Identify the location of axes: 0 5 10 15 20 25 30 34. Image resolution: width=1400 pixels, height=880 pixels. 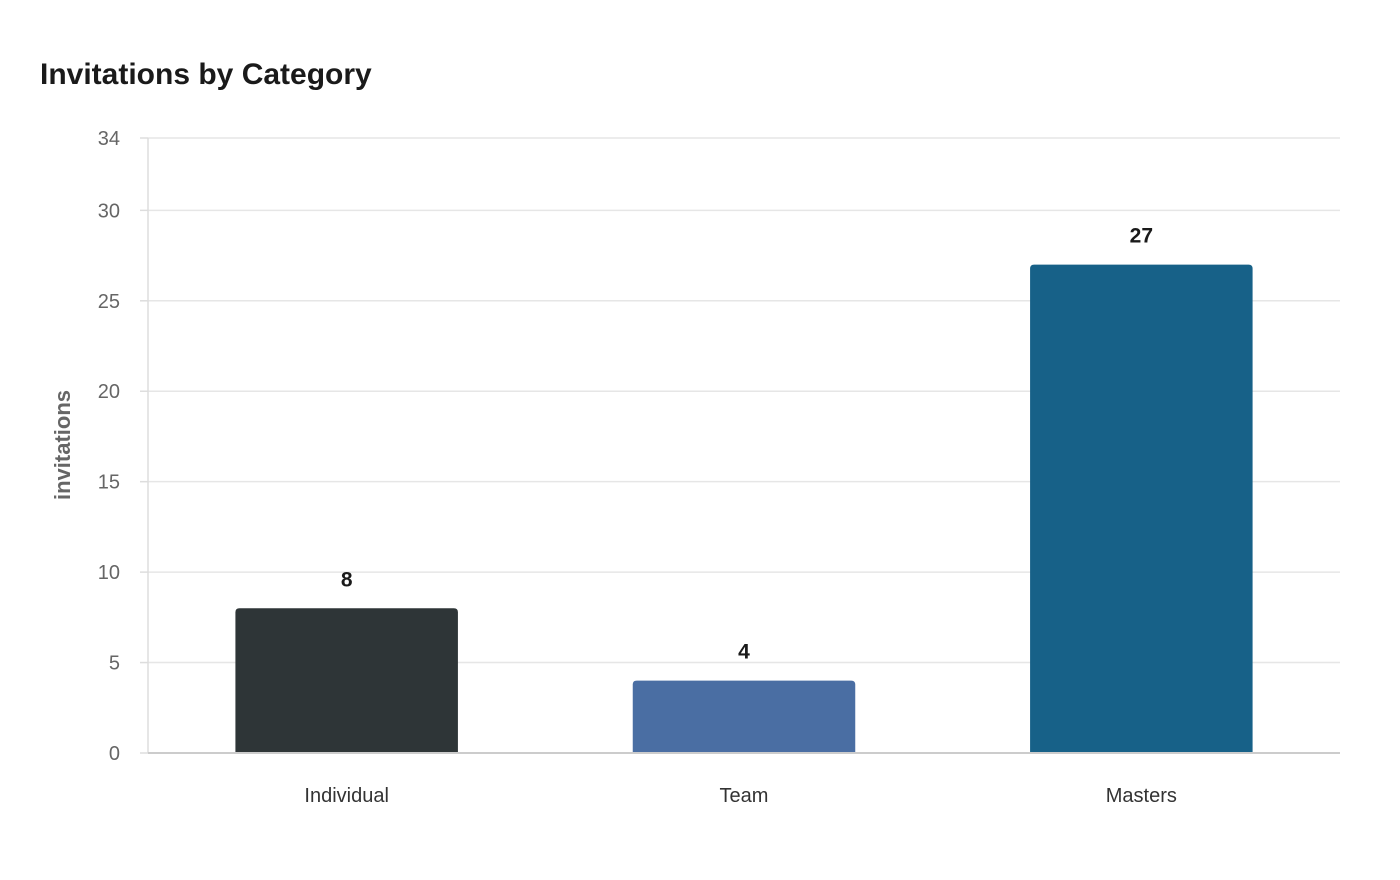
(123, 446).